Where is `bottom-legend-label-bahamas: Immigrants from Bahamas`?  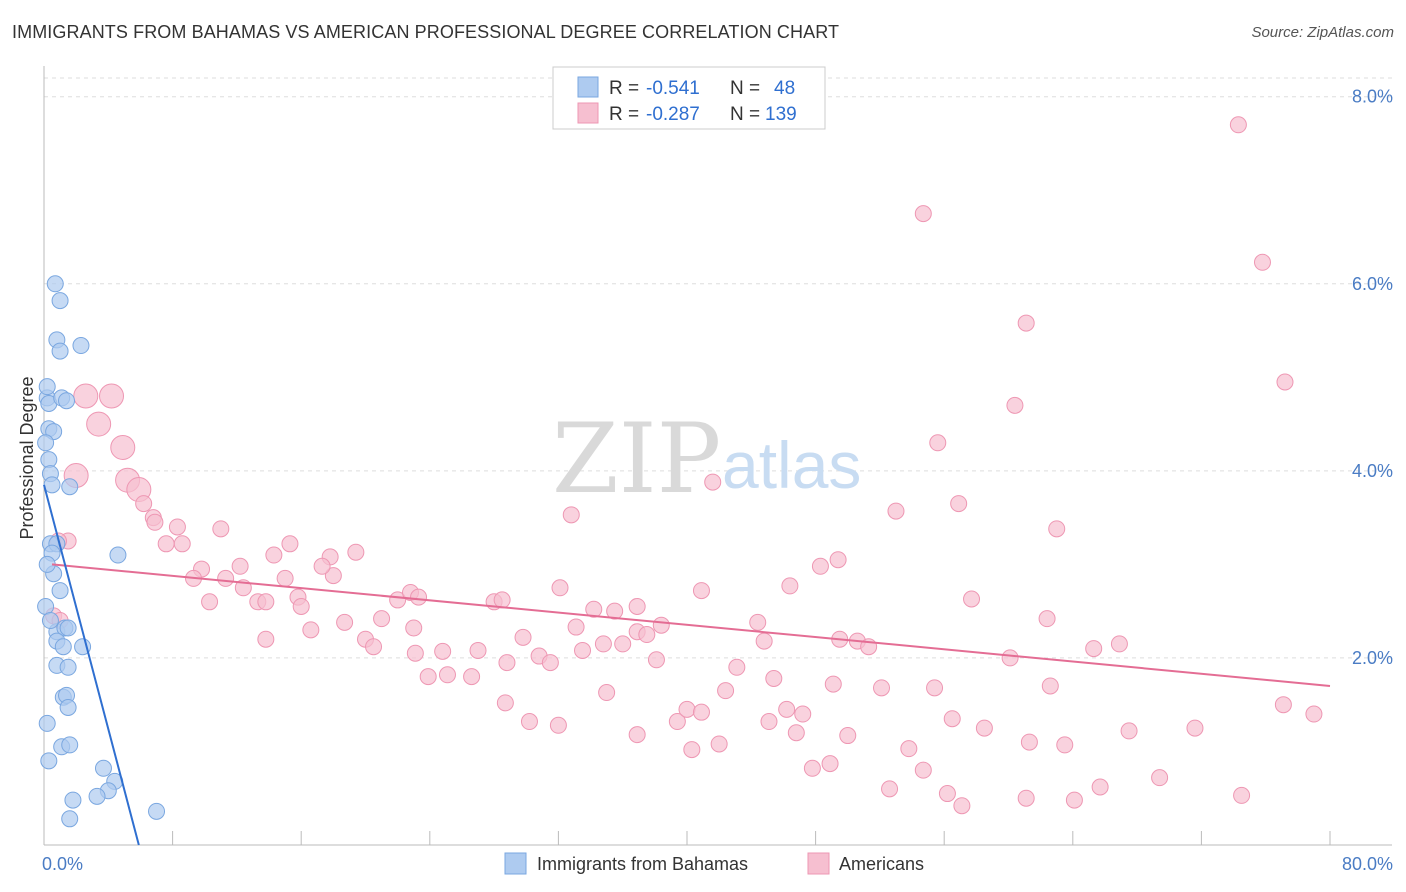
bottom-legend-label-bahamas: Immigrants from Bahamas is located at coordinates (642, 864).